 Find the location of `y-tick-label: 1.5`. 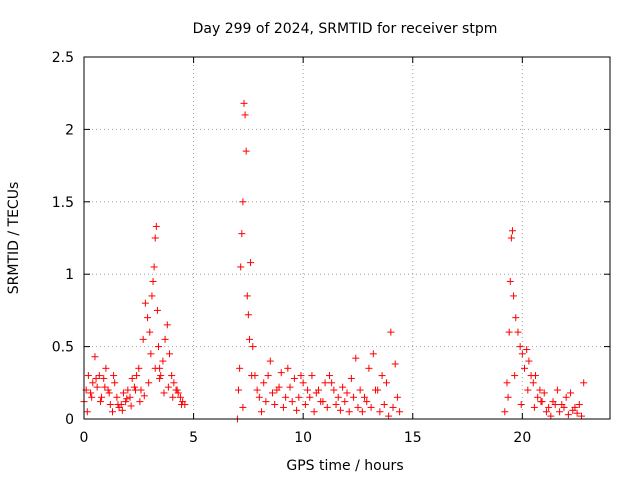

y-tick-label: 1.5 is located at coordinates (63, 203).